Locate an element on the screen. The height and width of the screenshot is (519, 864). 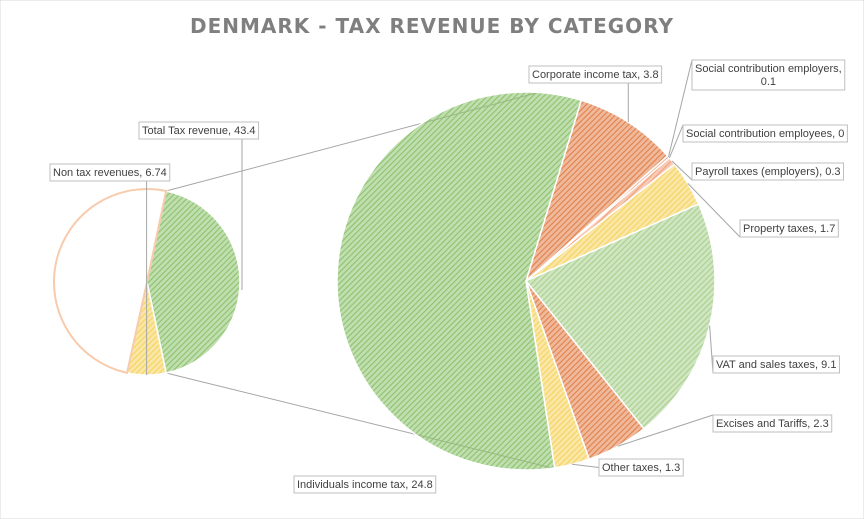
label-individuals-income-tax-text: Individuals income tax, 24.8 is located at coordinates (365, 485).